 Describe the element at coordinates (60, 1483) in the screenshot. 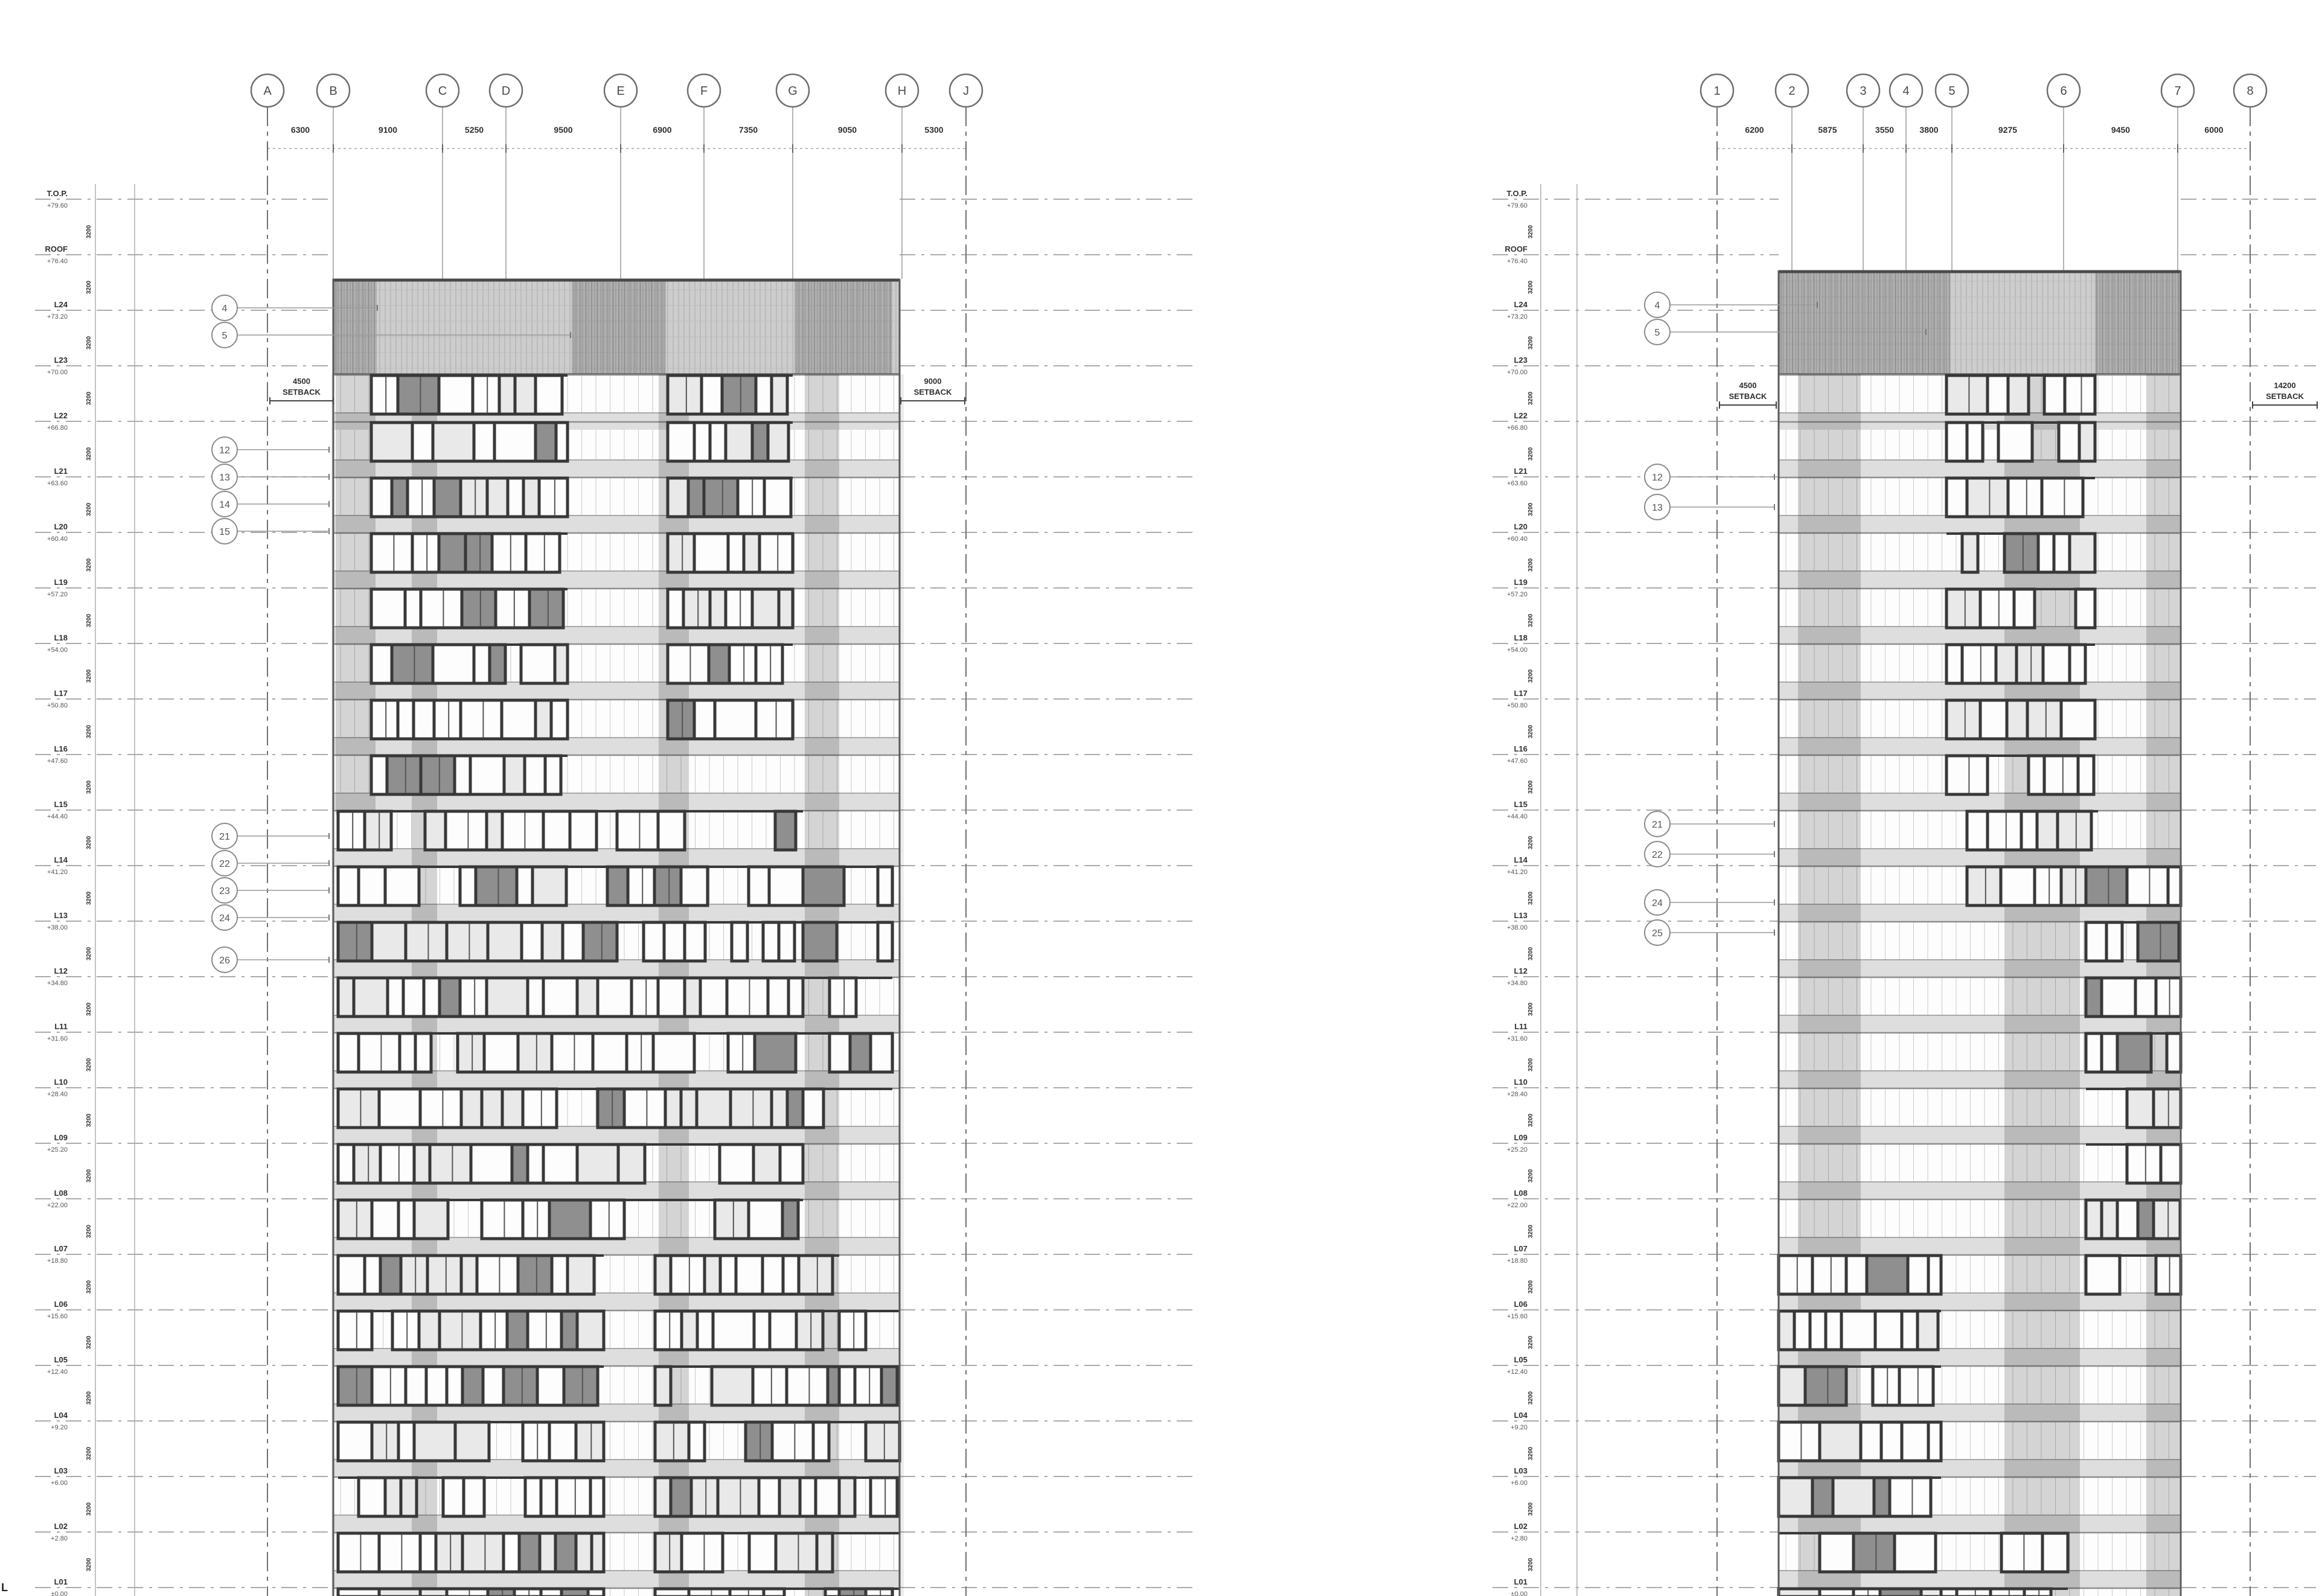

I see `svg-text: +6.00` at that location.